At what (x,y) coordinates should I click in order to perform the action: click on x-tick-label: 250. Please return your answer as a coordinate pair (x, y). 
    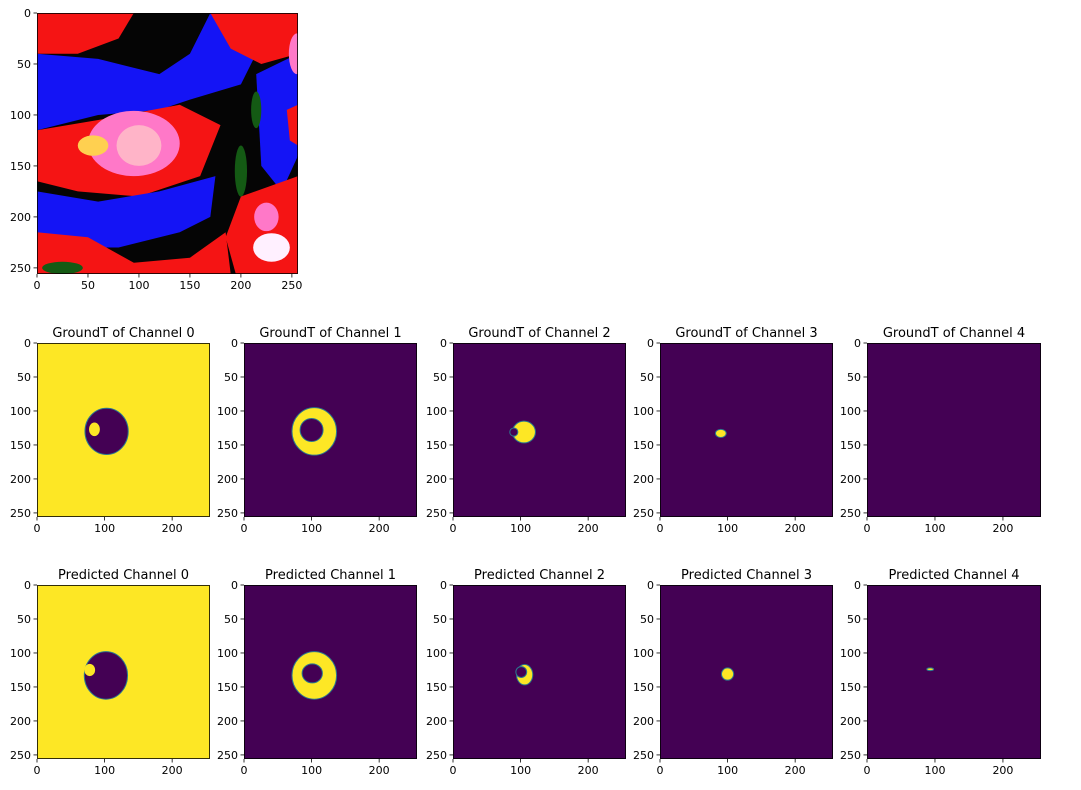
    Looking at the image, I should click on (291, 285).